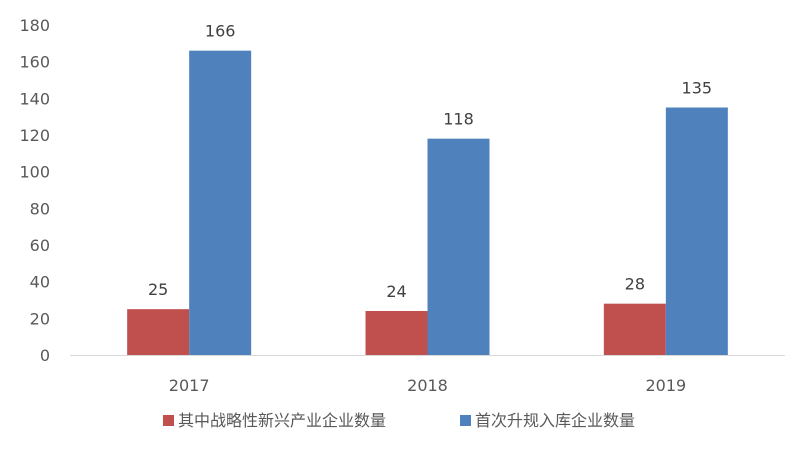 This screenshot has width=812, height=452. I want to click on data-label: 135, so click(697, 88).